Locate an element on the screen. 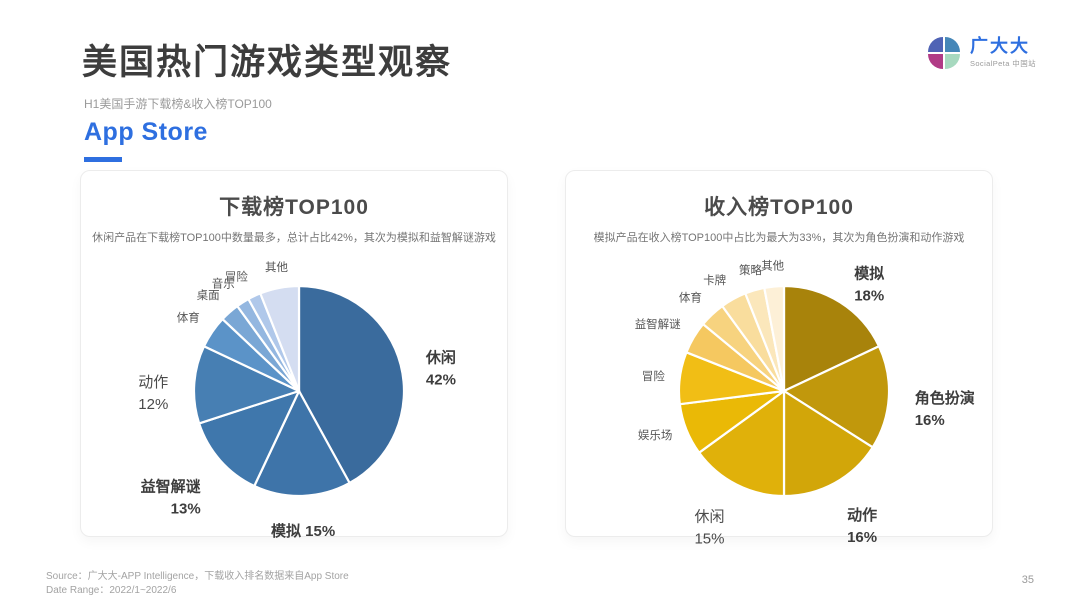 This screenshot has width=1080, height=608. accent-bar is located at coordinates (103, 159).